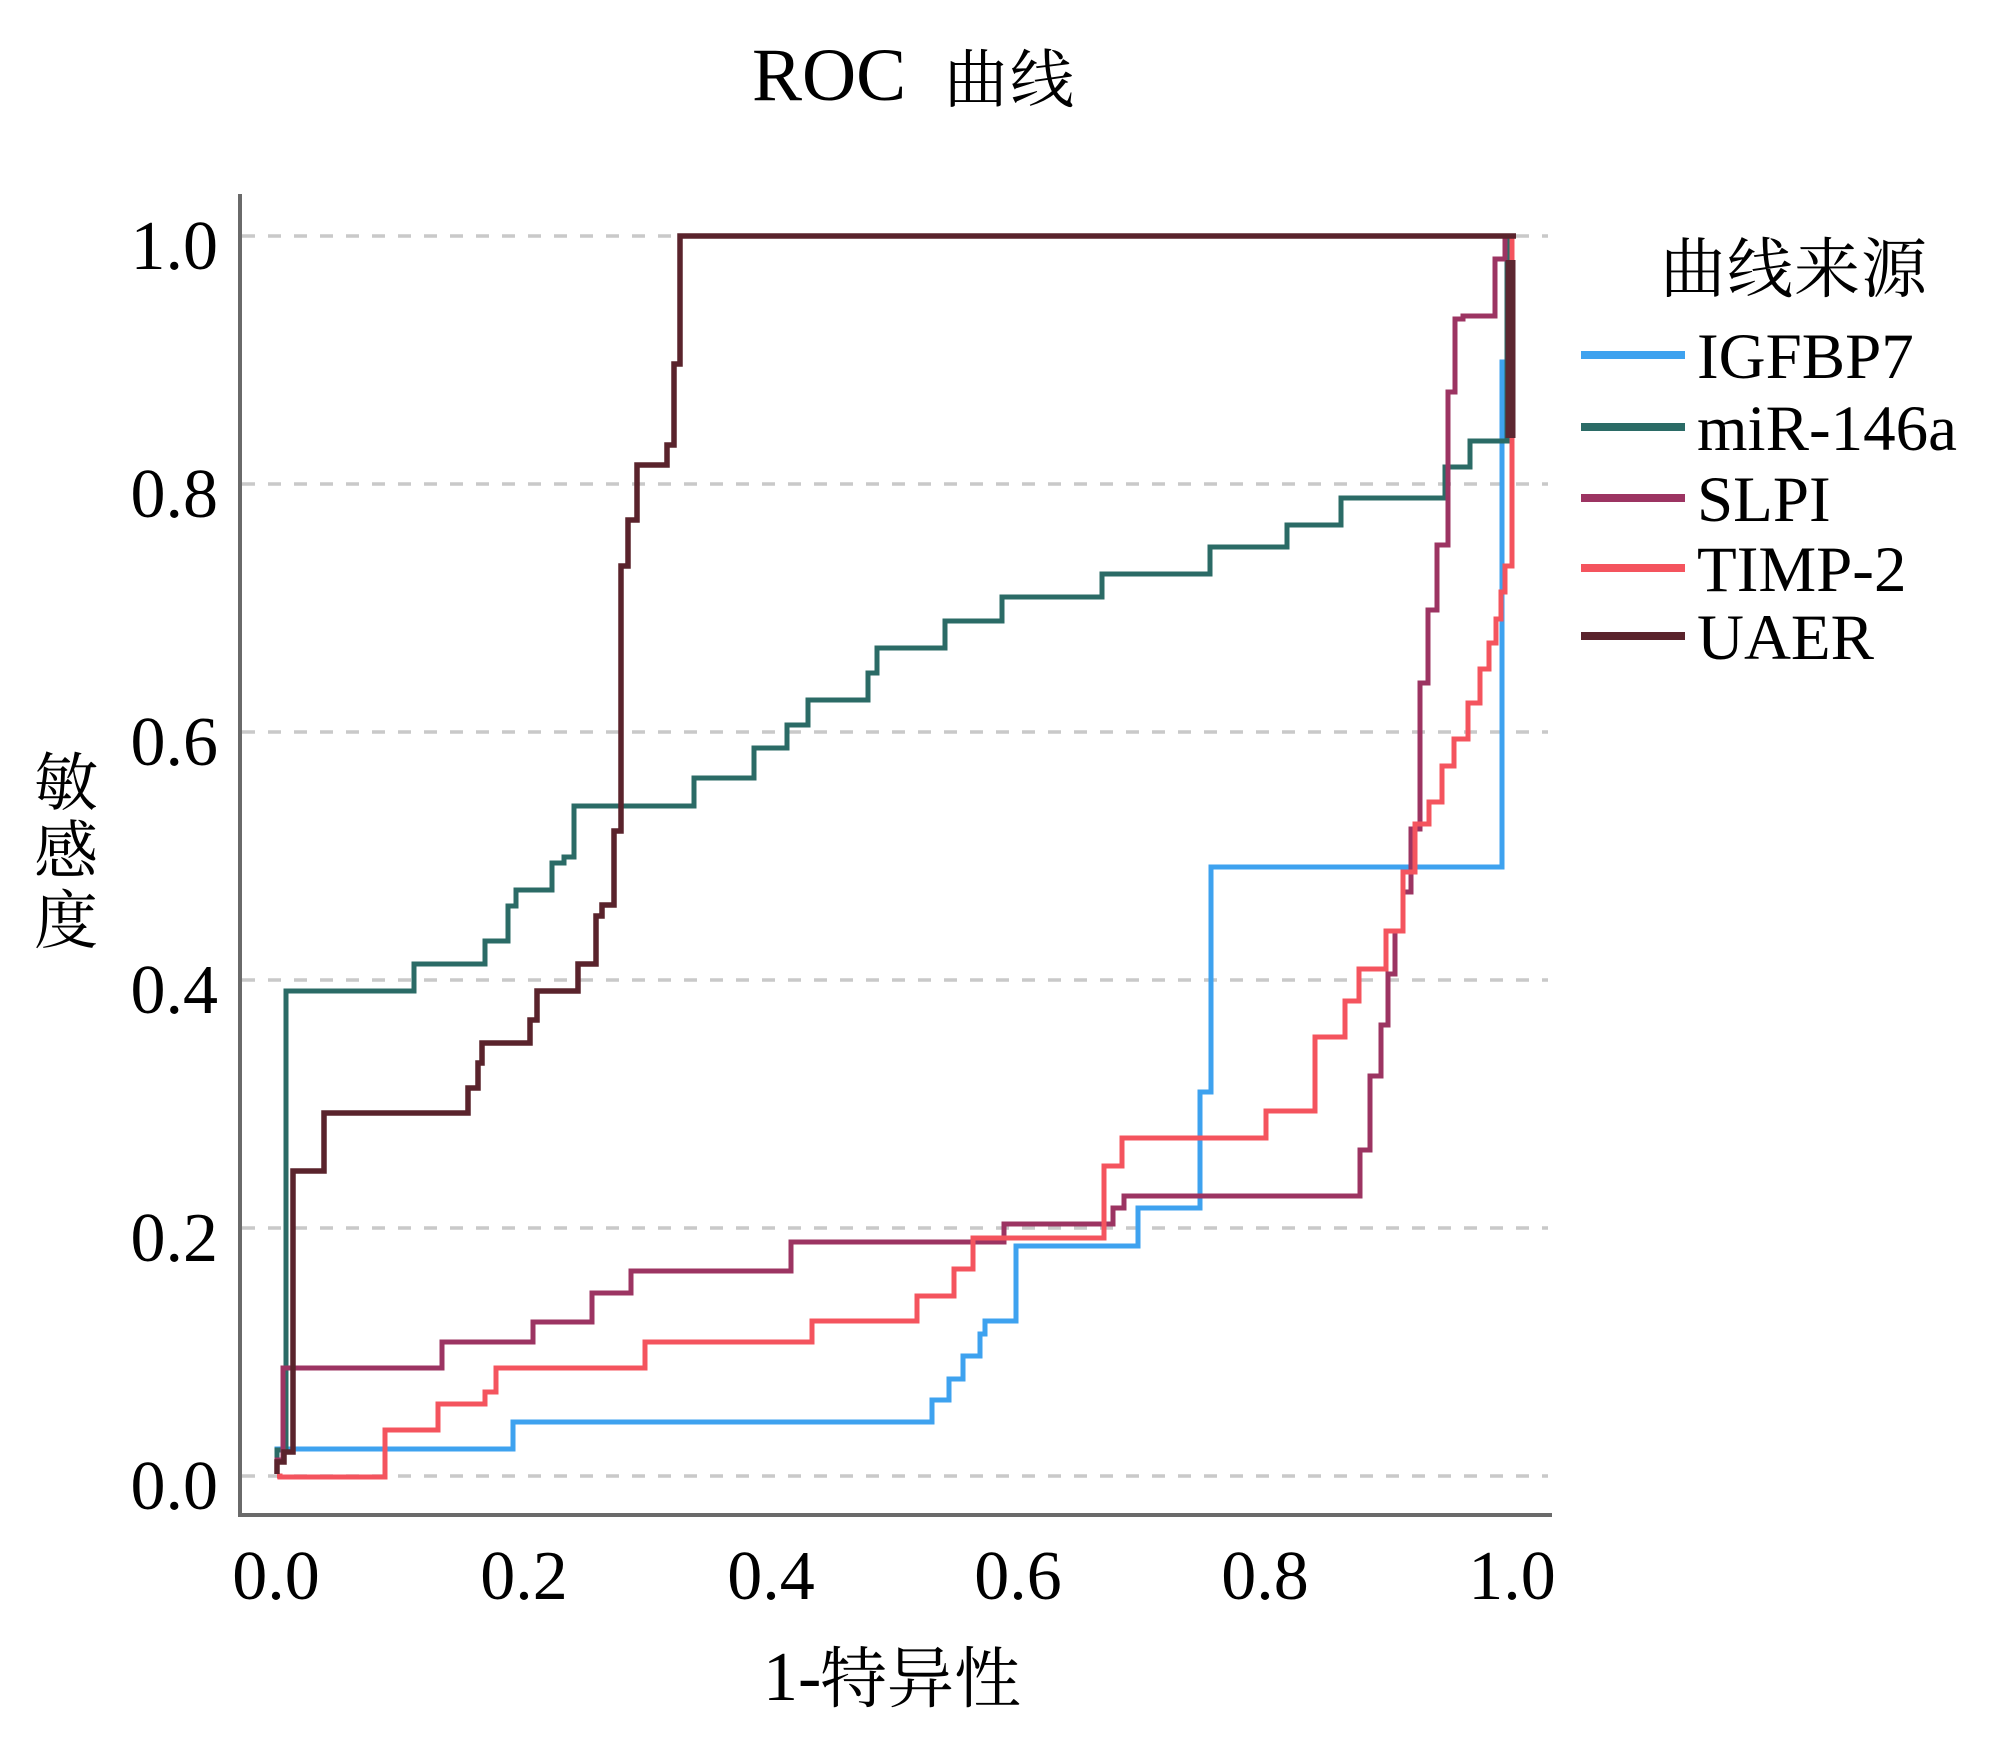 This screenshot has width=2000, height=1753. What do you see at coordinates (1786, 638) in the screenshot?
I see `svg-text: UAER` at bounding box center [1786, 638].